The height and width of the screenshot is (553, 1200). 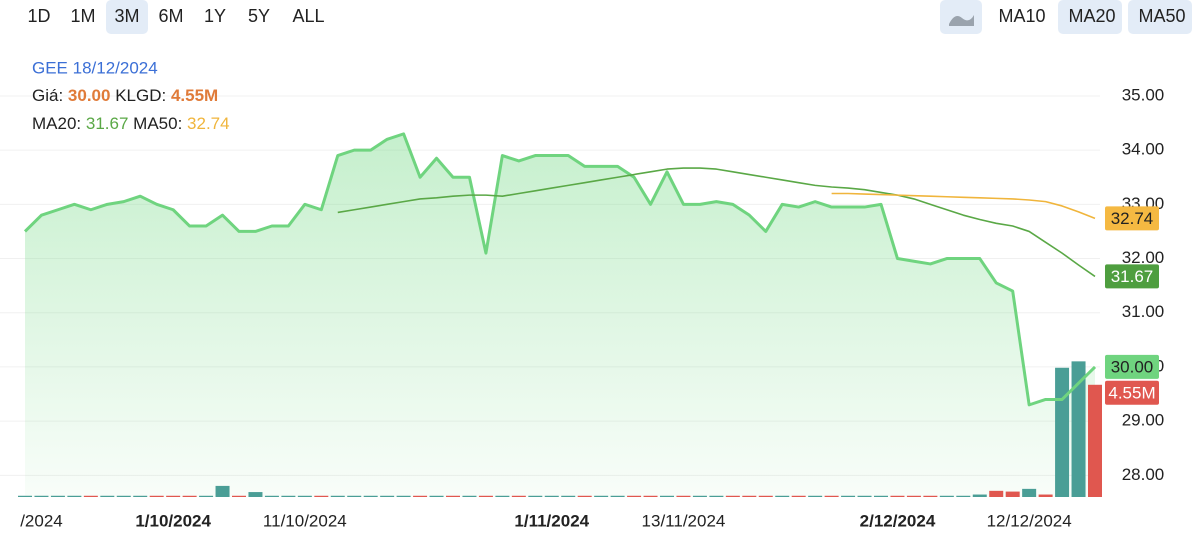 What do you see at coordinates (259, 16) in the screenshot?
I see `range-button: 5Y` at bounding box center [259, 16].